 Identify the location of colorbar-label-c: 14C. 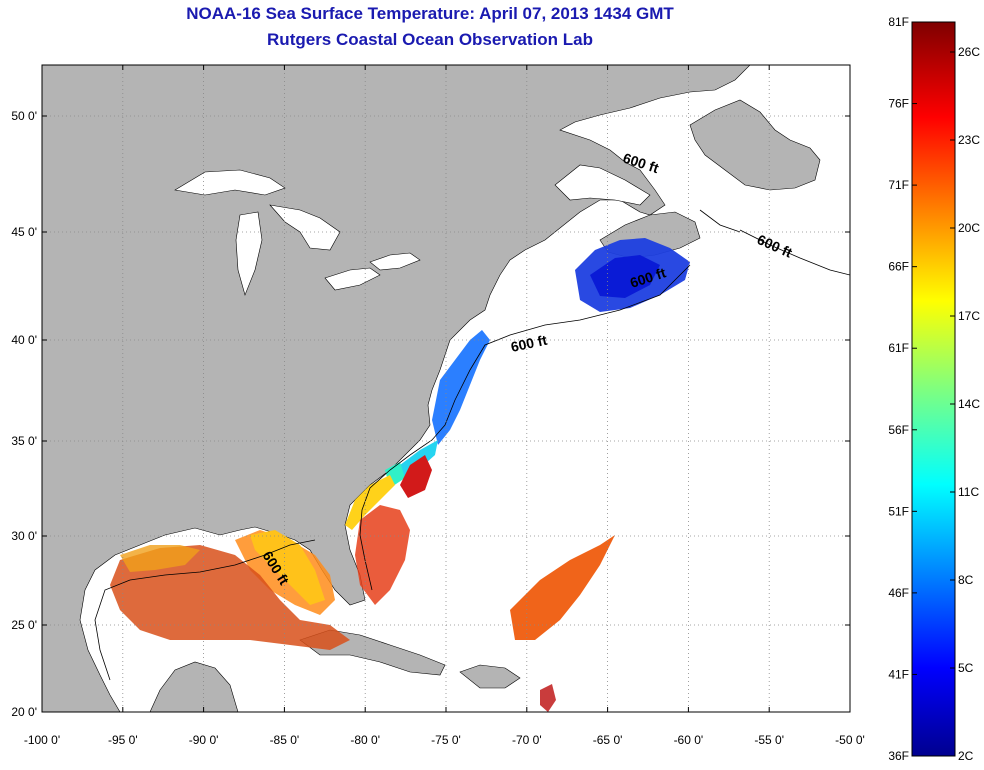
(969, 404).